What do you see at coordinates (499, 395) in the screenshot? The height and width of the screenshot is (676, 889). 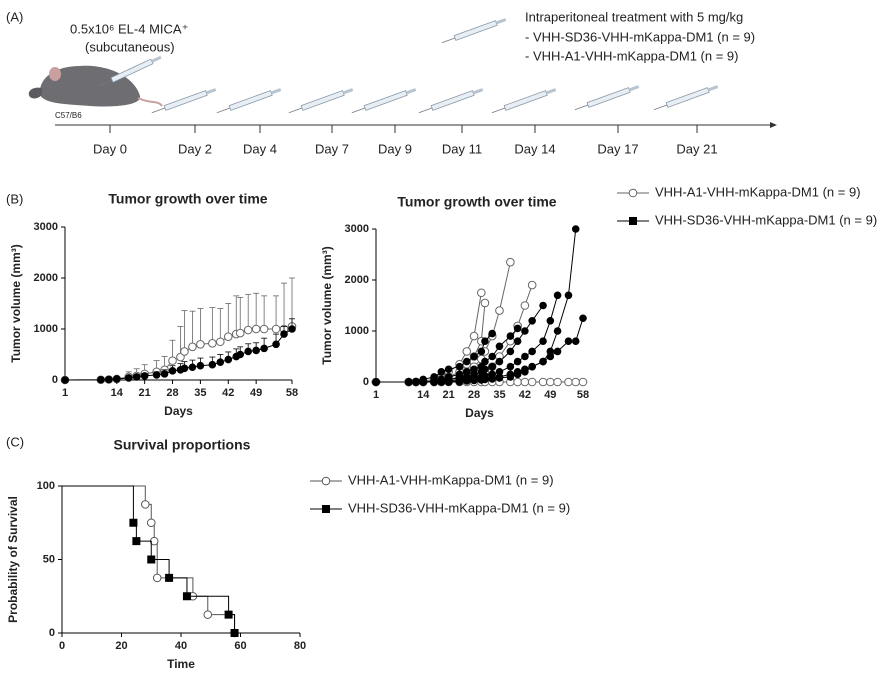 I see `x-tick-label: 35` at bounding box center [499, 395].